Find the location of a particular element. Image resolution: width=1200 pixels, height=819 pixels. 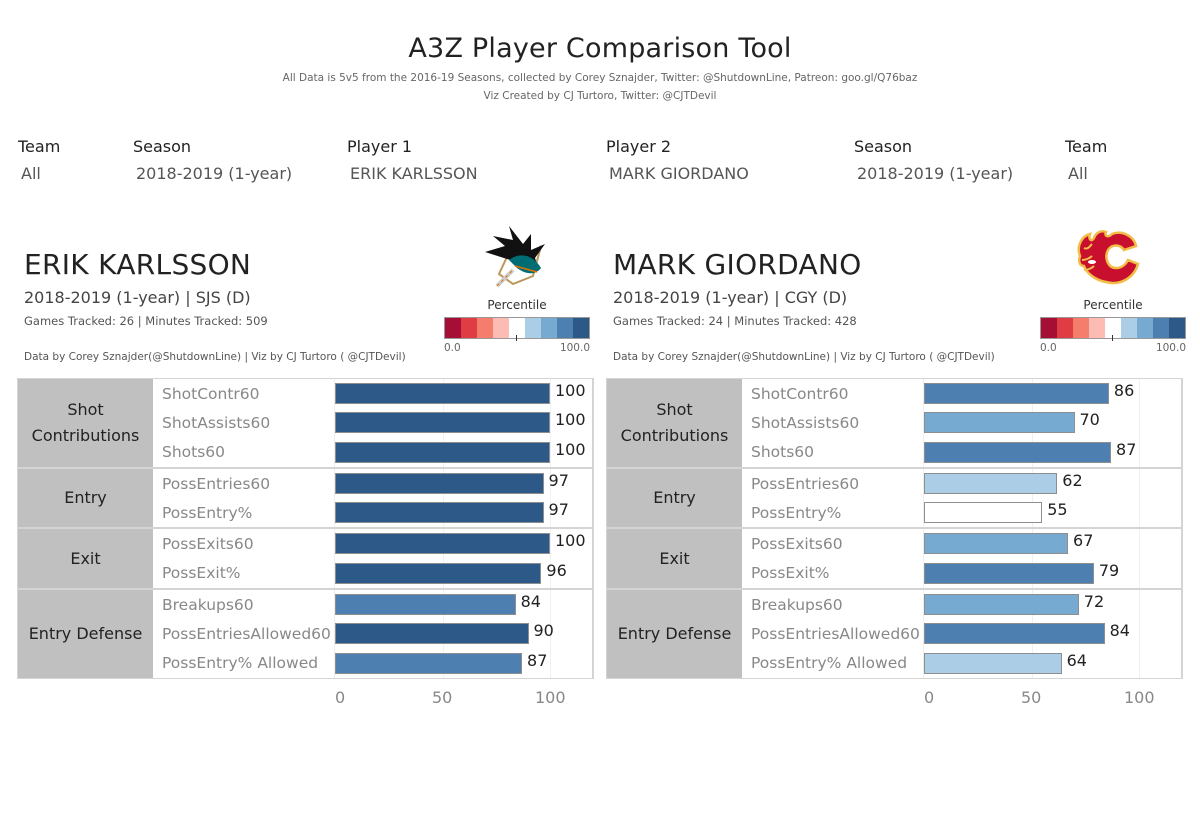

table-row: PossEntry% 97 is located at coordinates (372, 513).